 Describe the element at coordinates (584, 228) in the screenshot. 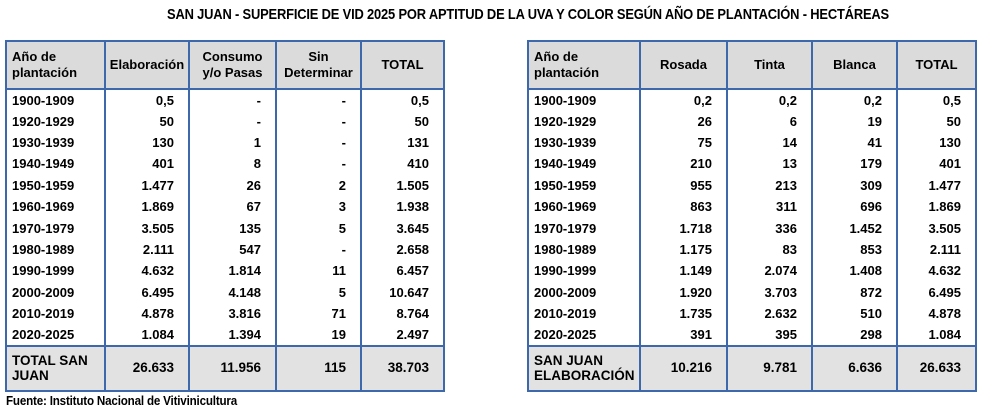

I see `year-cell: 1970-1979` at that location.